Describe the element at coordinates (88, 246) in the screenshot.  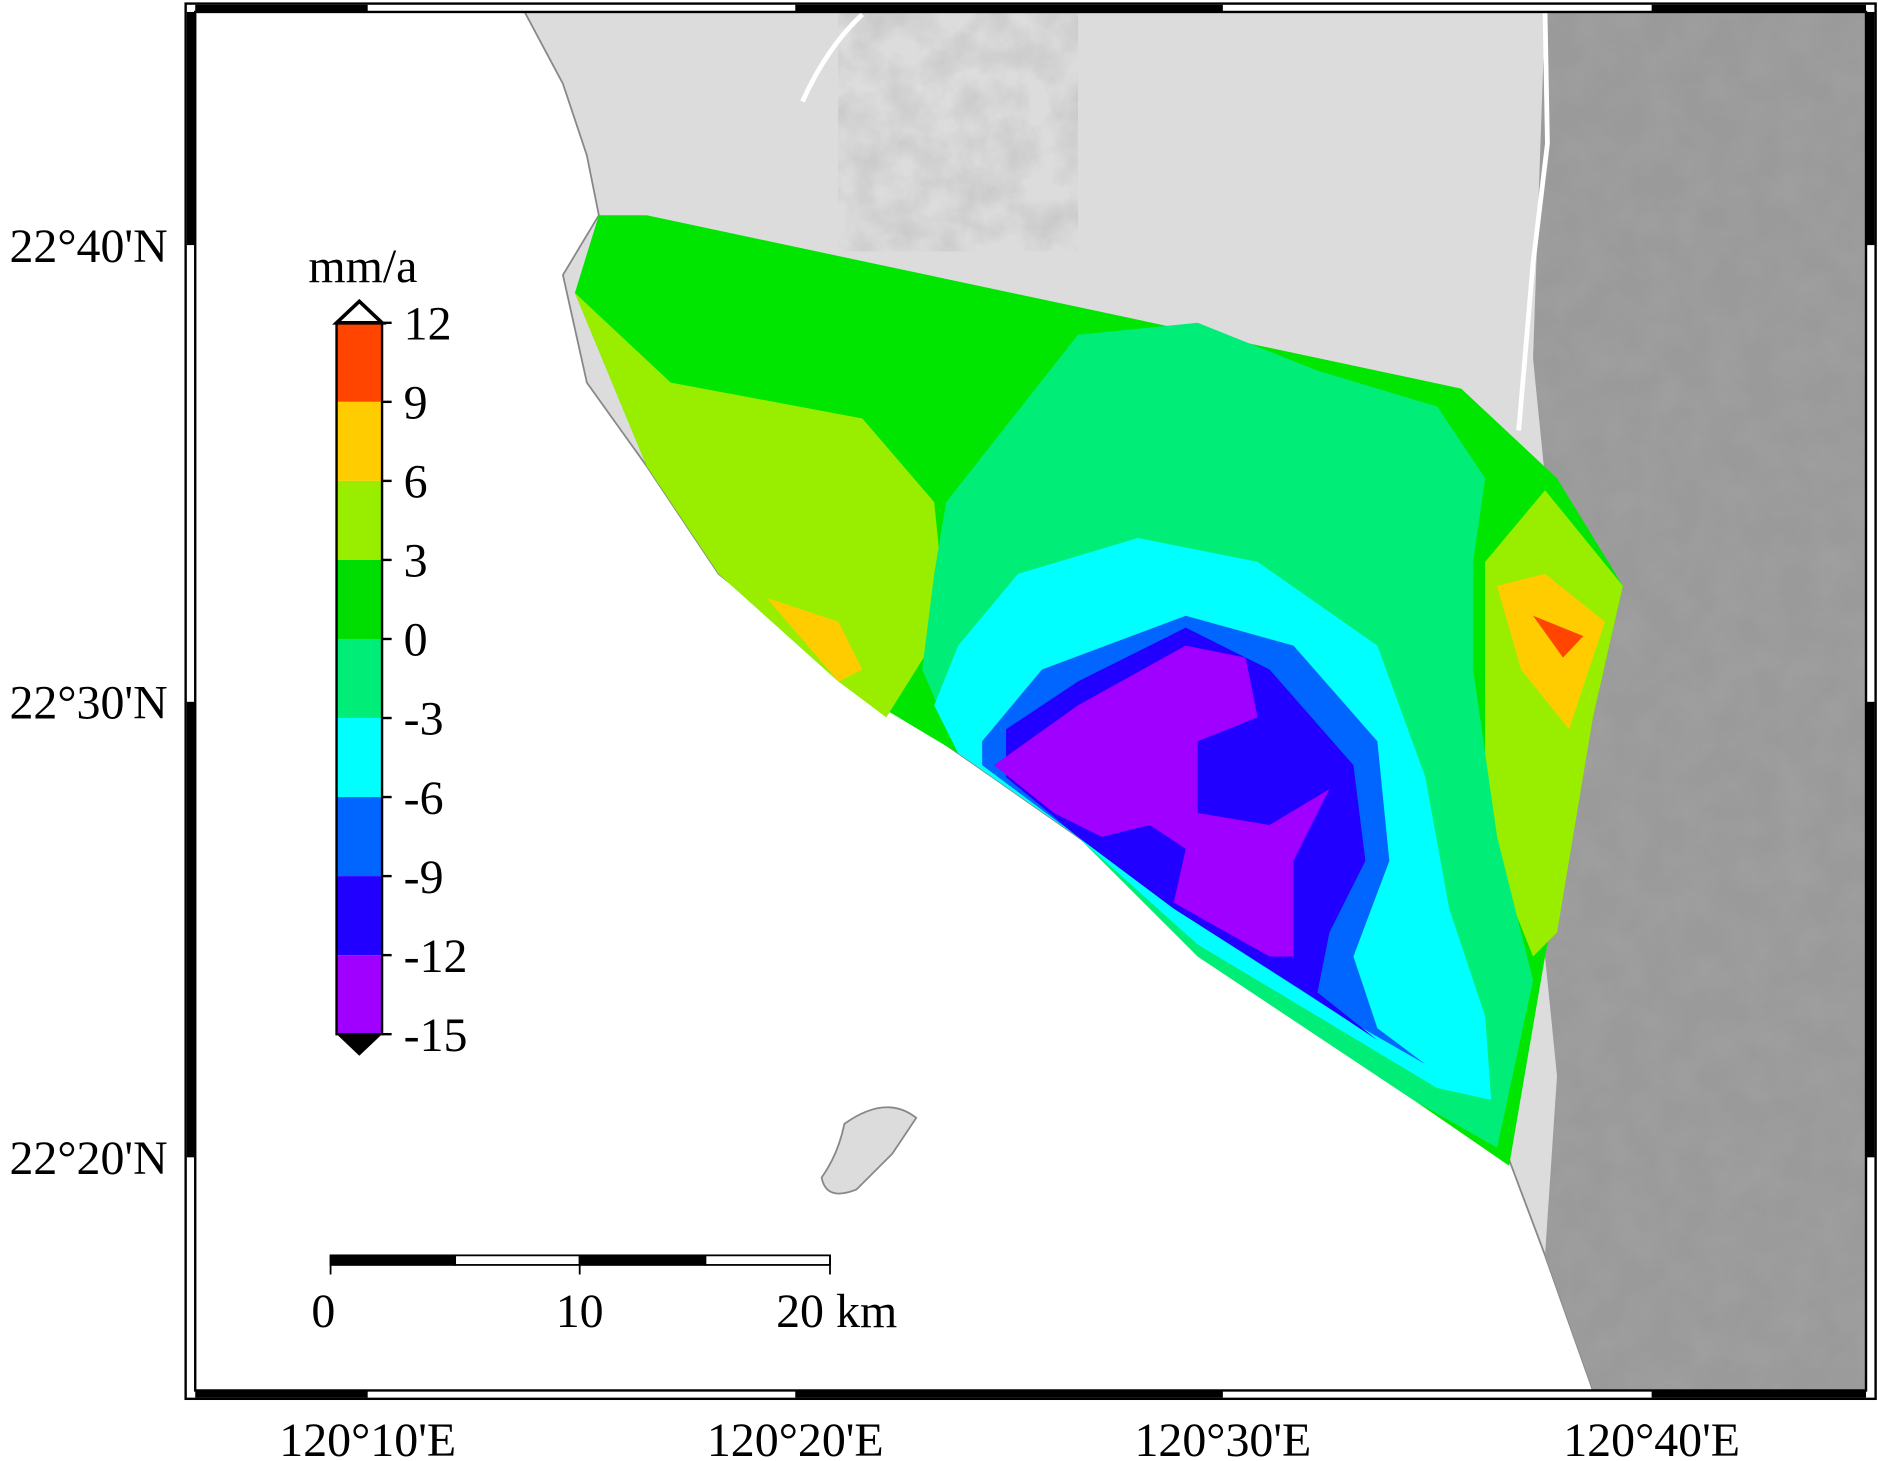
I see `latitude-label: 22°40'N` at that location.